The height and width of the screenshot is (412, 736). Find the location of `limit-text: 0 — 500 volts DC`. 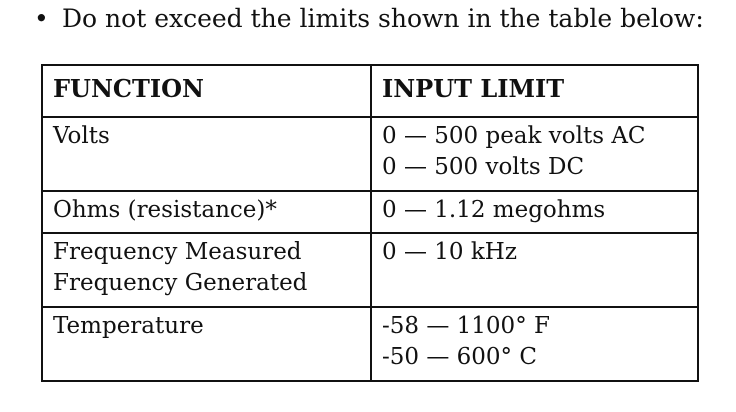

limit-text: 0 — 500 volts DC is located at coordinates (483, 167).